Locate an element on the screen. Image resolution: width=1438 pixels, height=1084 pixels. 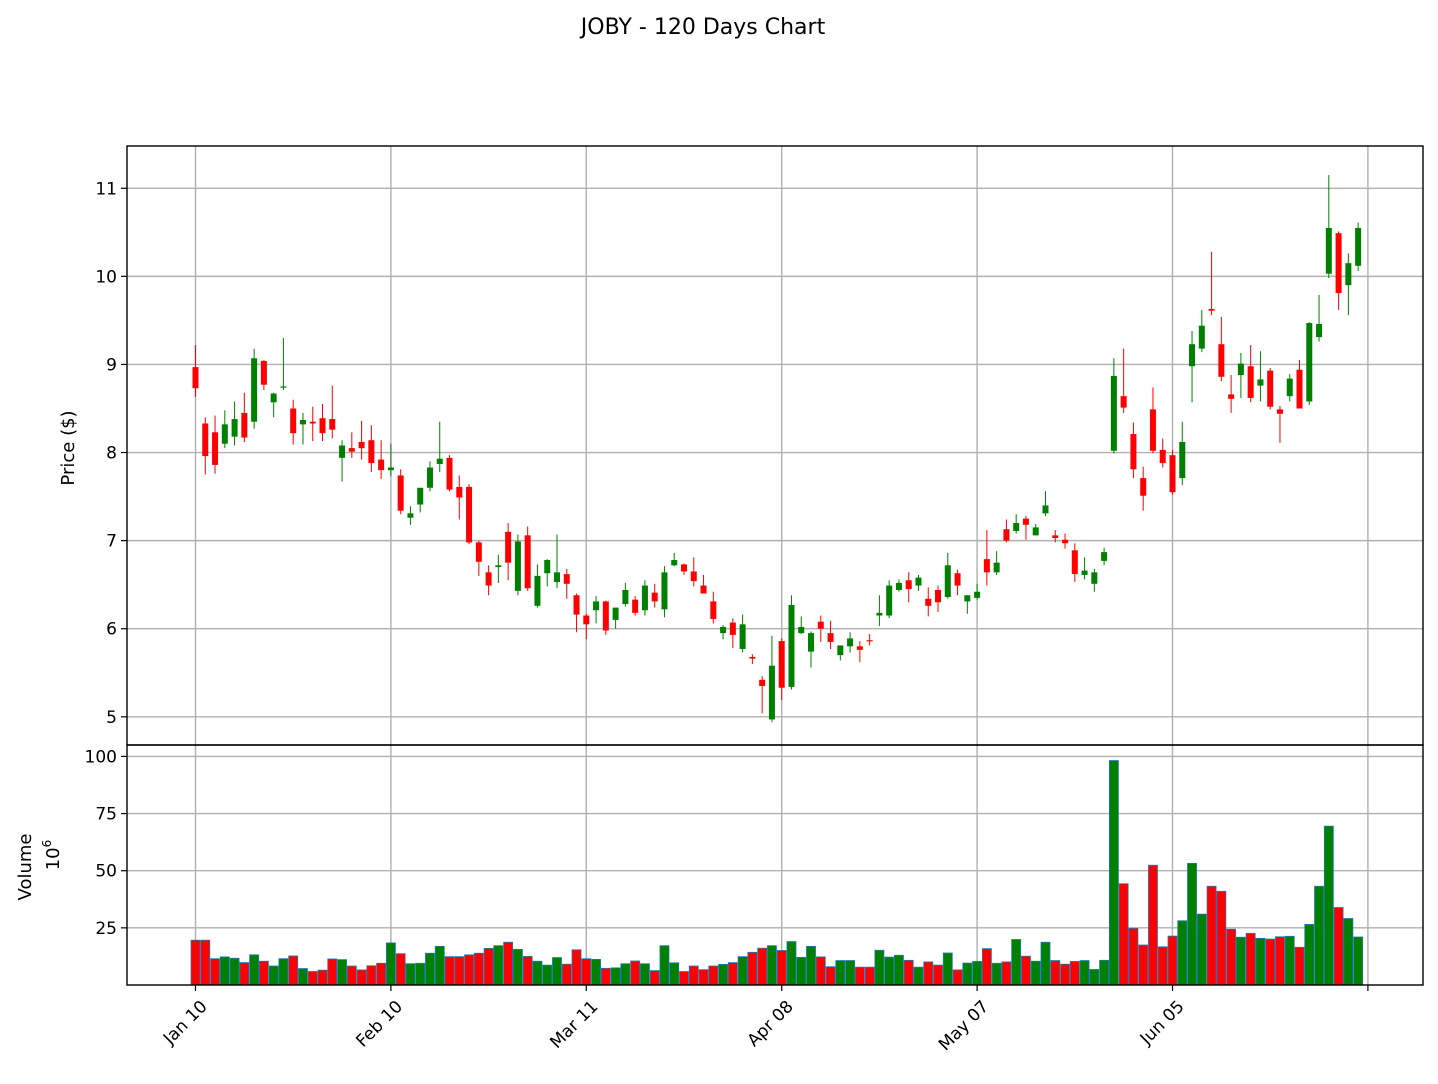
x-tick-label: Jun 05 is located at coordinates (1162, 1023).